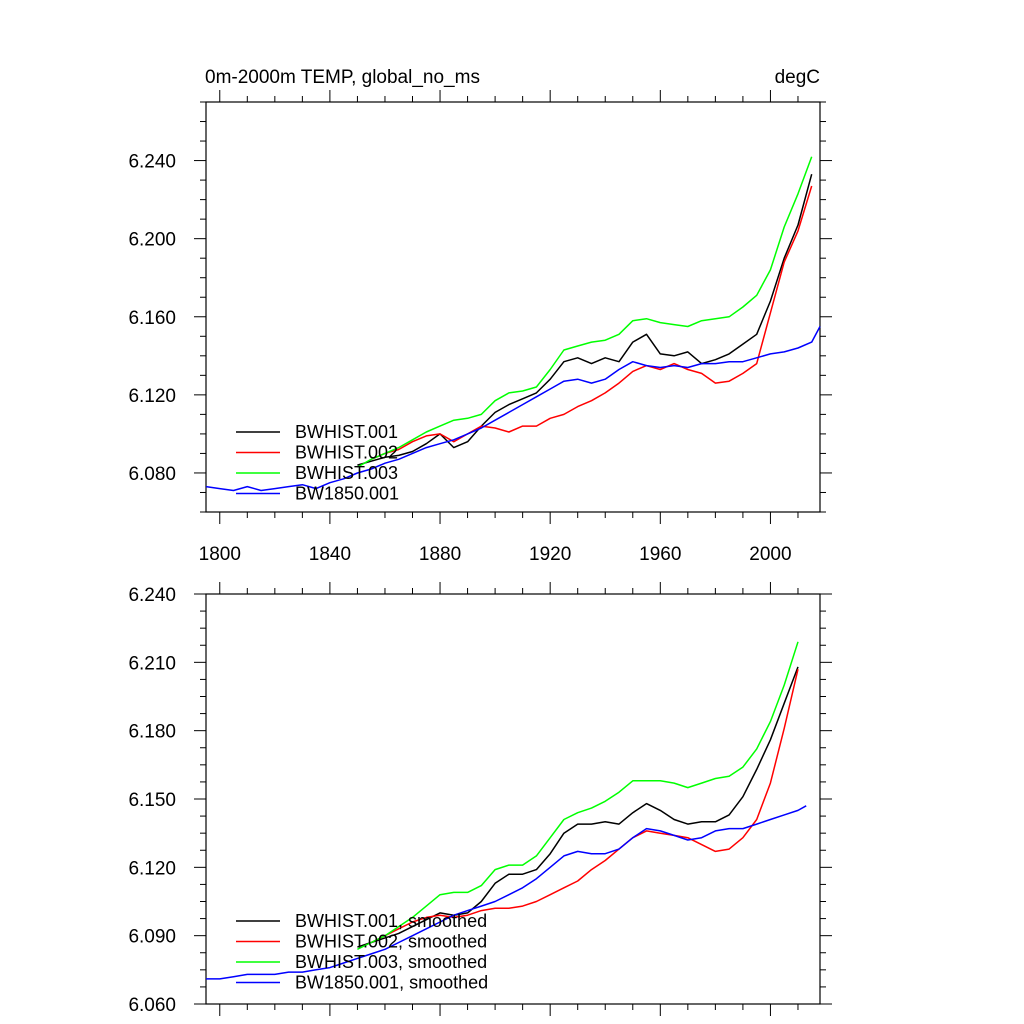  Describe the element at coordinates (346, 453) in the screenshot. I see `legend-label: BWHIST.002` at that location.